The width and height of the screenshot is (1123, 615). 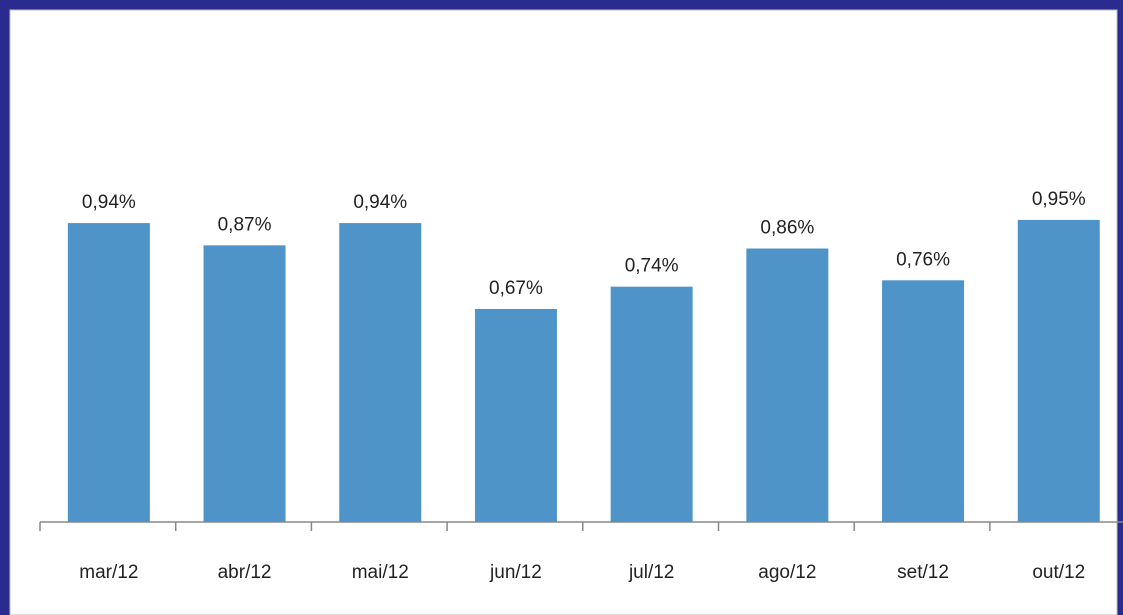 What do you see at coordinates (651, 572) in the screenshot?
I see `x-tick-label: jul/12` at bounding box center [651, 572].